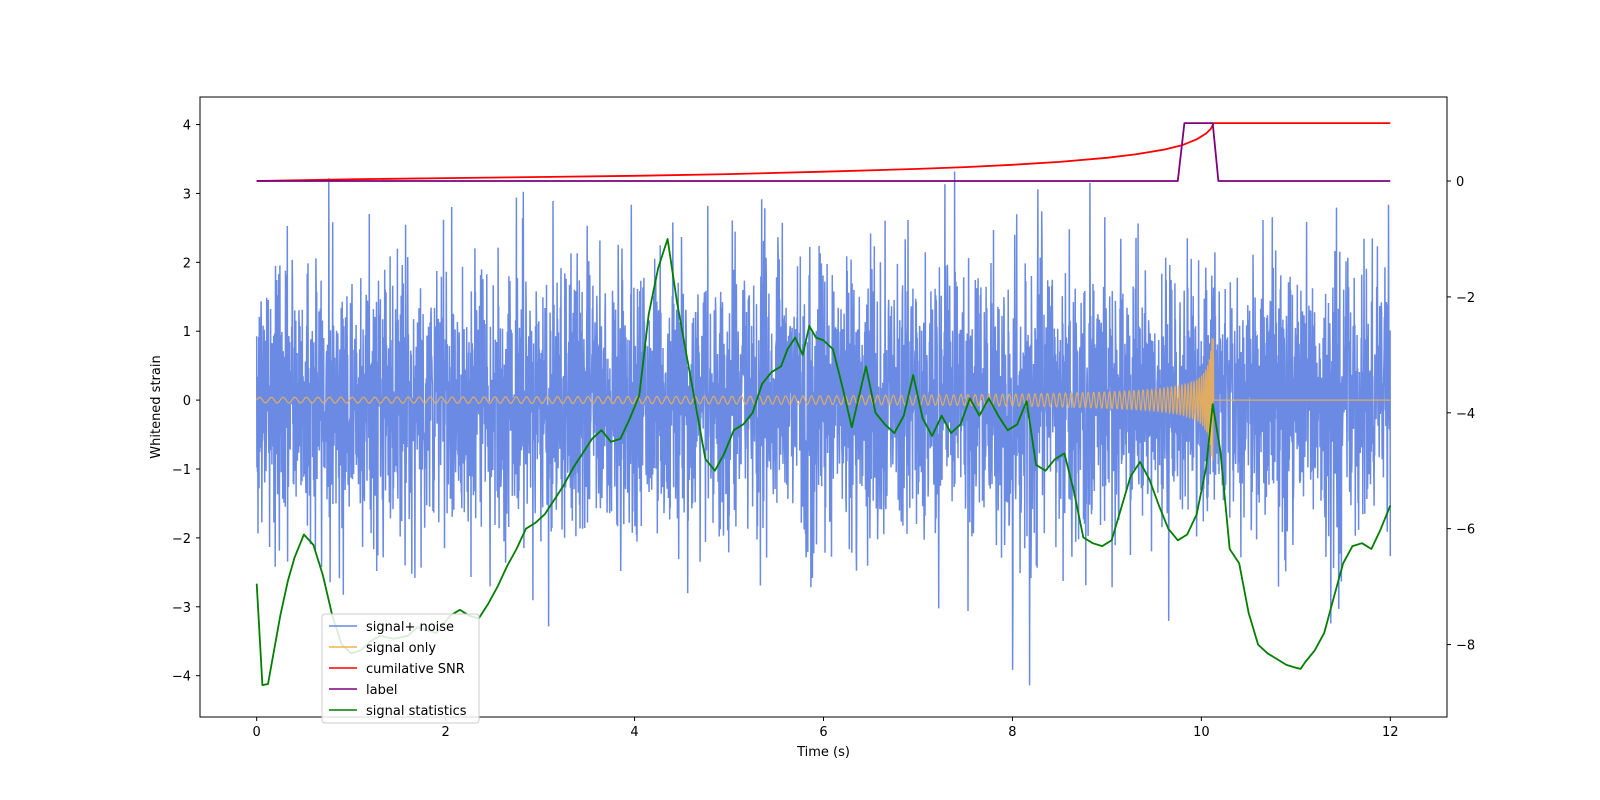 The image size is (1600, 800). I want to click on y-tick-label: −1, so click(181, 470).